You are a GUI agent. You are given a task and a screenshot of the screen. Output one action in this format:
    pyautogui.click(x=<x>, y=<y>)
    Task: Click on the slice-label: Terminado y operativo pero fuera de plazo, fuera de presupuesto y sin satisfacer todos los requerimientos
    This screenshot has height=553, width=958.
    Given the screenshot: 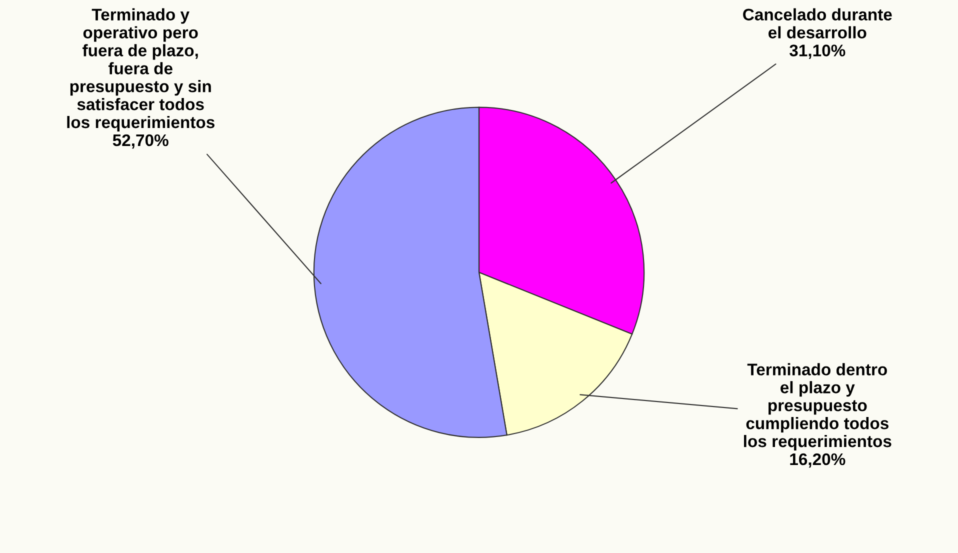 What is the action you would take?
    pyautogui.click(x=140, y=70)
    